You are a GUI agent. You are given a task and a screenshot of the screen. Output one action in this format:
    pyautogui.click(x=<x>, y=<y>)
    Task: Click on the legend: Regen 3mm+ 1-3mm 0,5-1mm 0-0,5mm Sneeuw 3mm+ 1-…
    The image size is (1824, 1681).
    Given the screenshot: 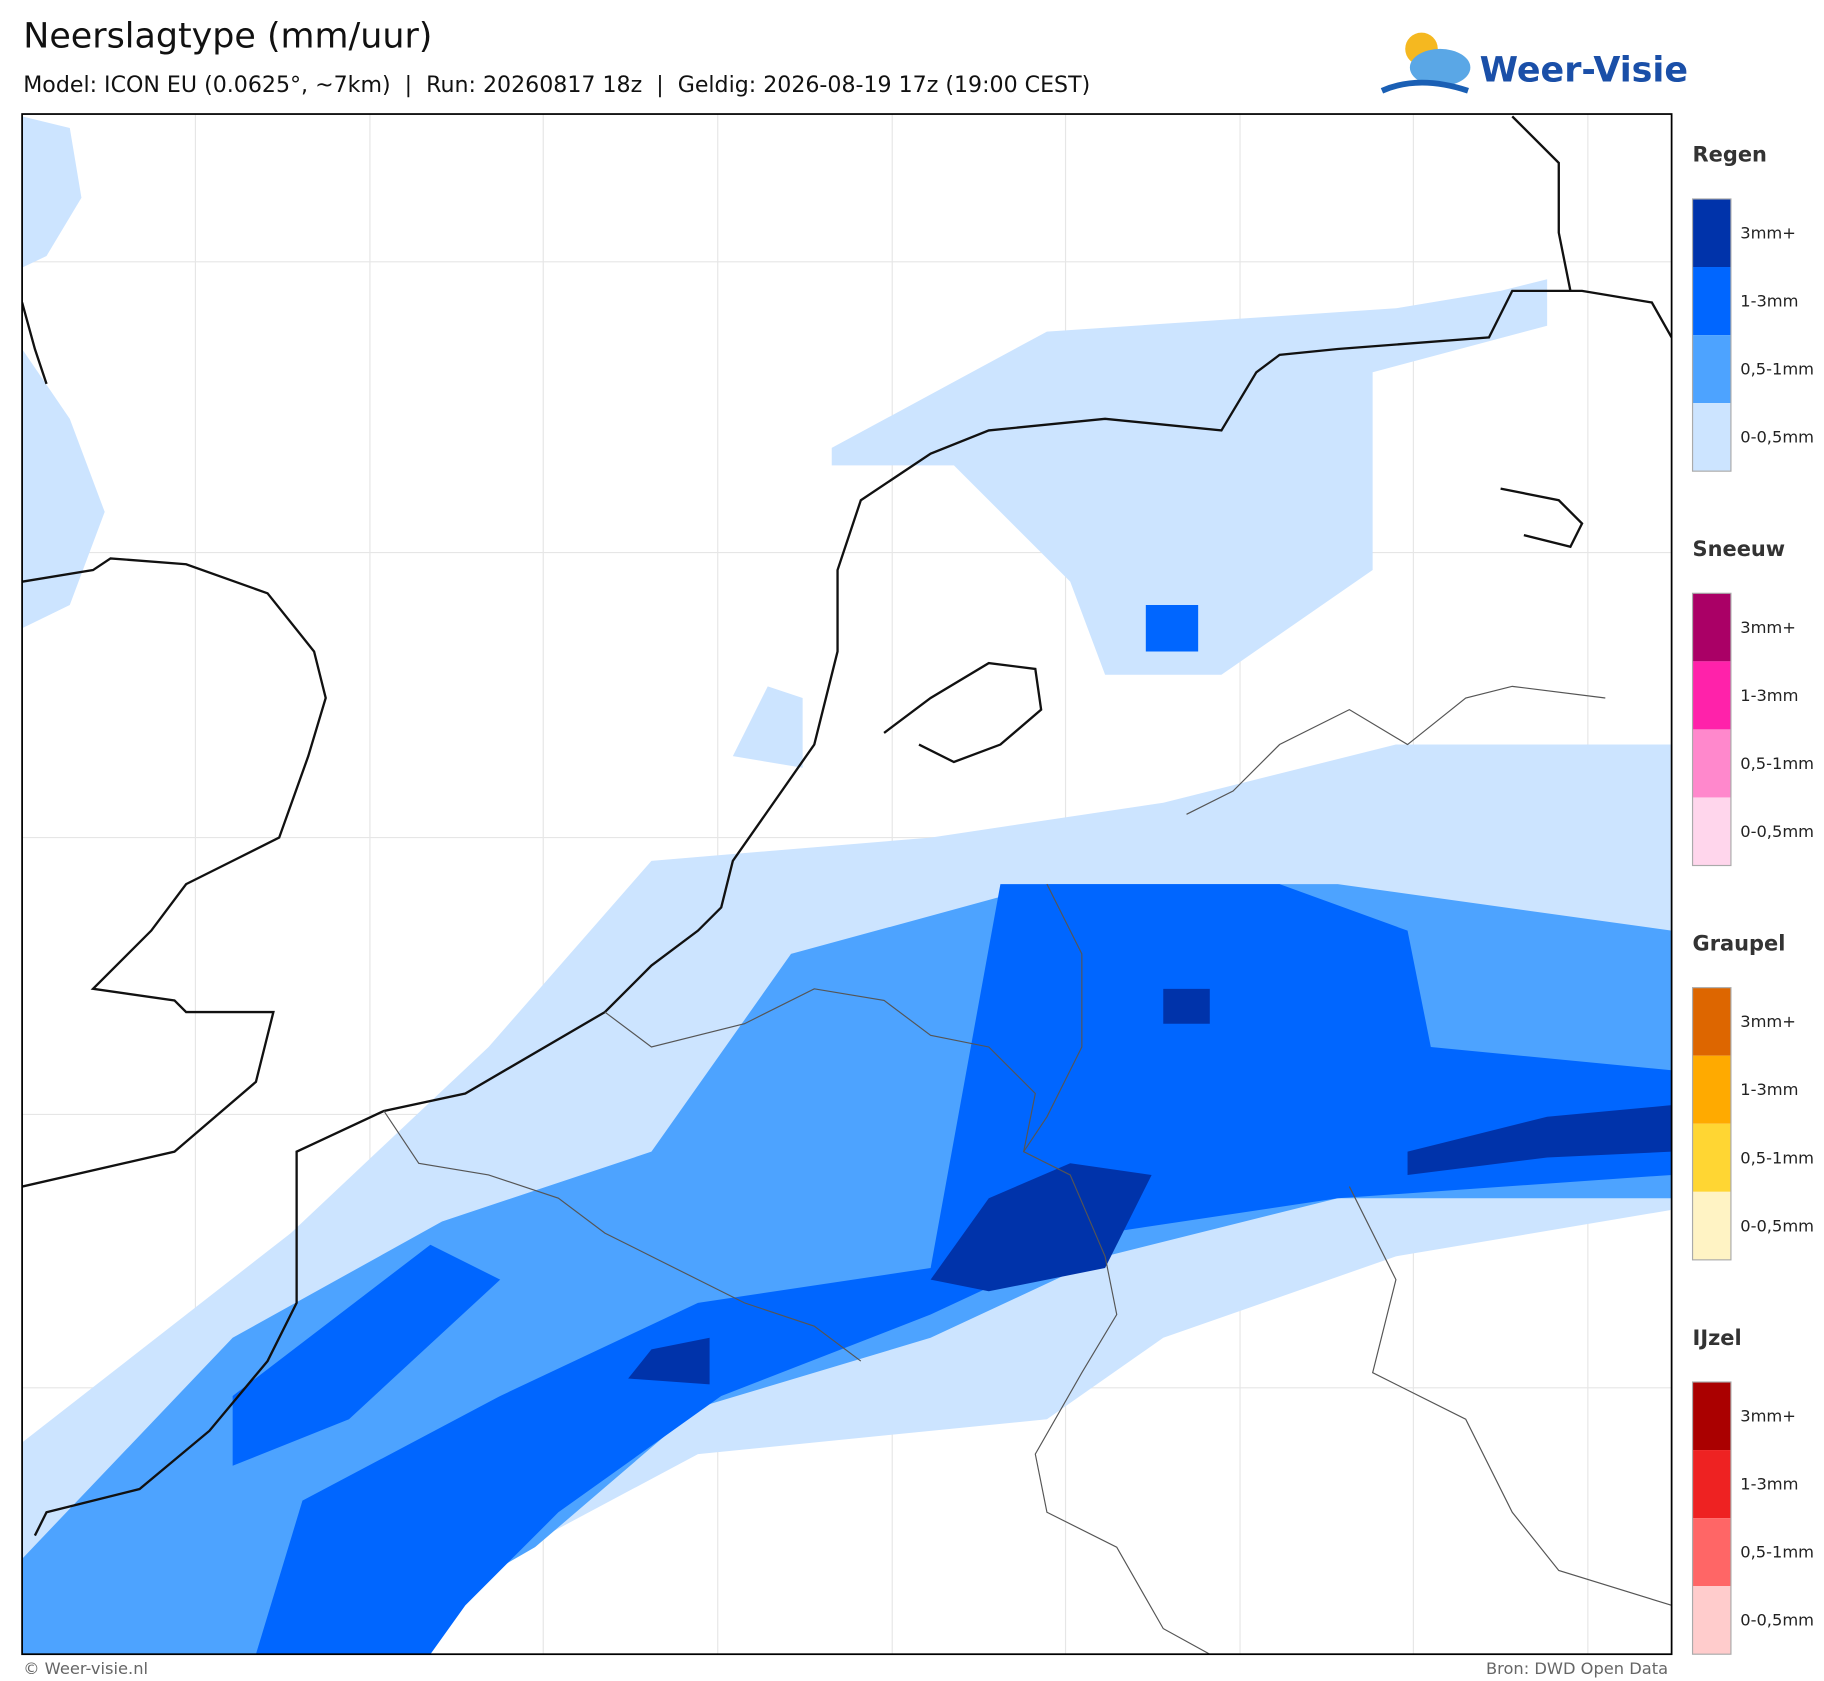 What is the action you would take?
    pyautogui.click(x=1752, y=899)
    